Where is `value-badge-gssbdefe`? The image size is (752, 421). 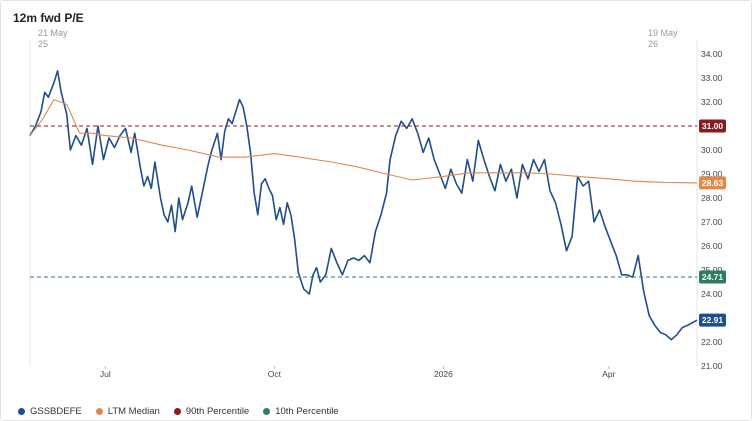
value-badge-gssbdefe is located at coordinates (712, 320).